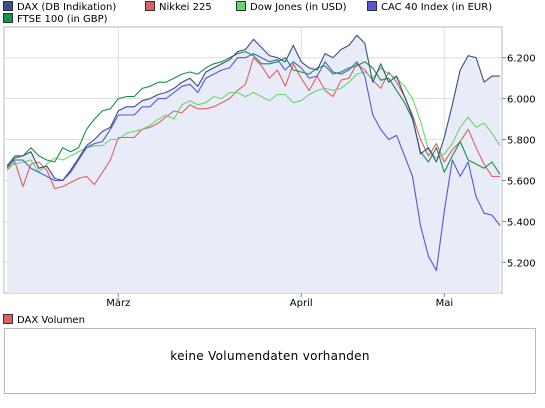 Image resolution: width=545 pixels, height=408 pixels. What do you see at coordinates (8, 6) in the screenshot?
I see `legend-swatch-dax` at bounding box center [8, 6].